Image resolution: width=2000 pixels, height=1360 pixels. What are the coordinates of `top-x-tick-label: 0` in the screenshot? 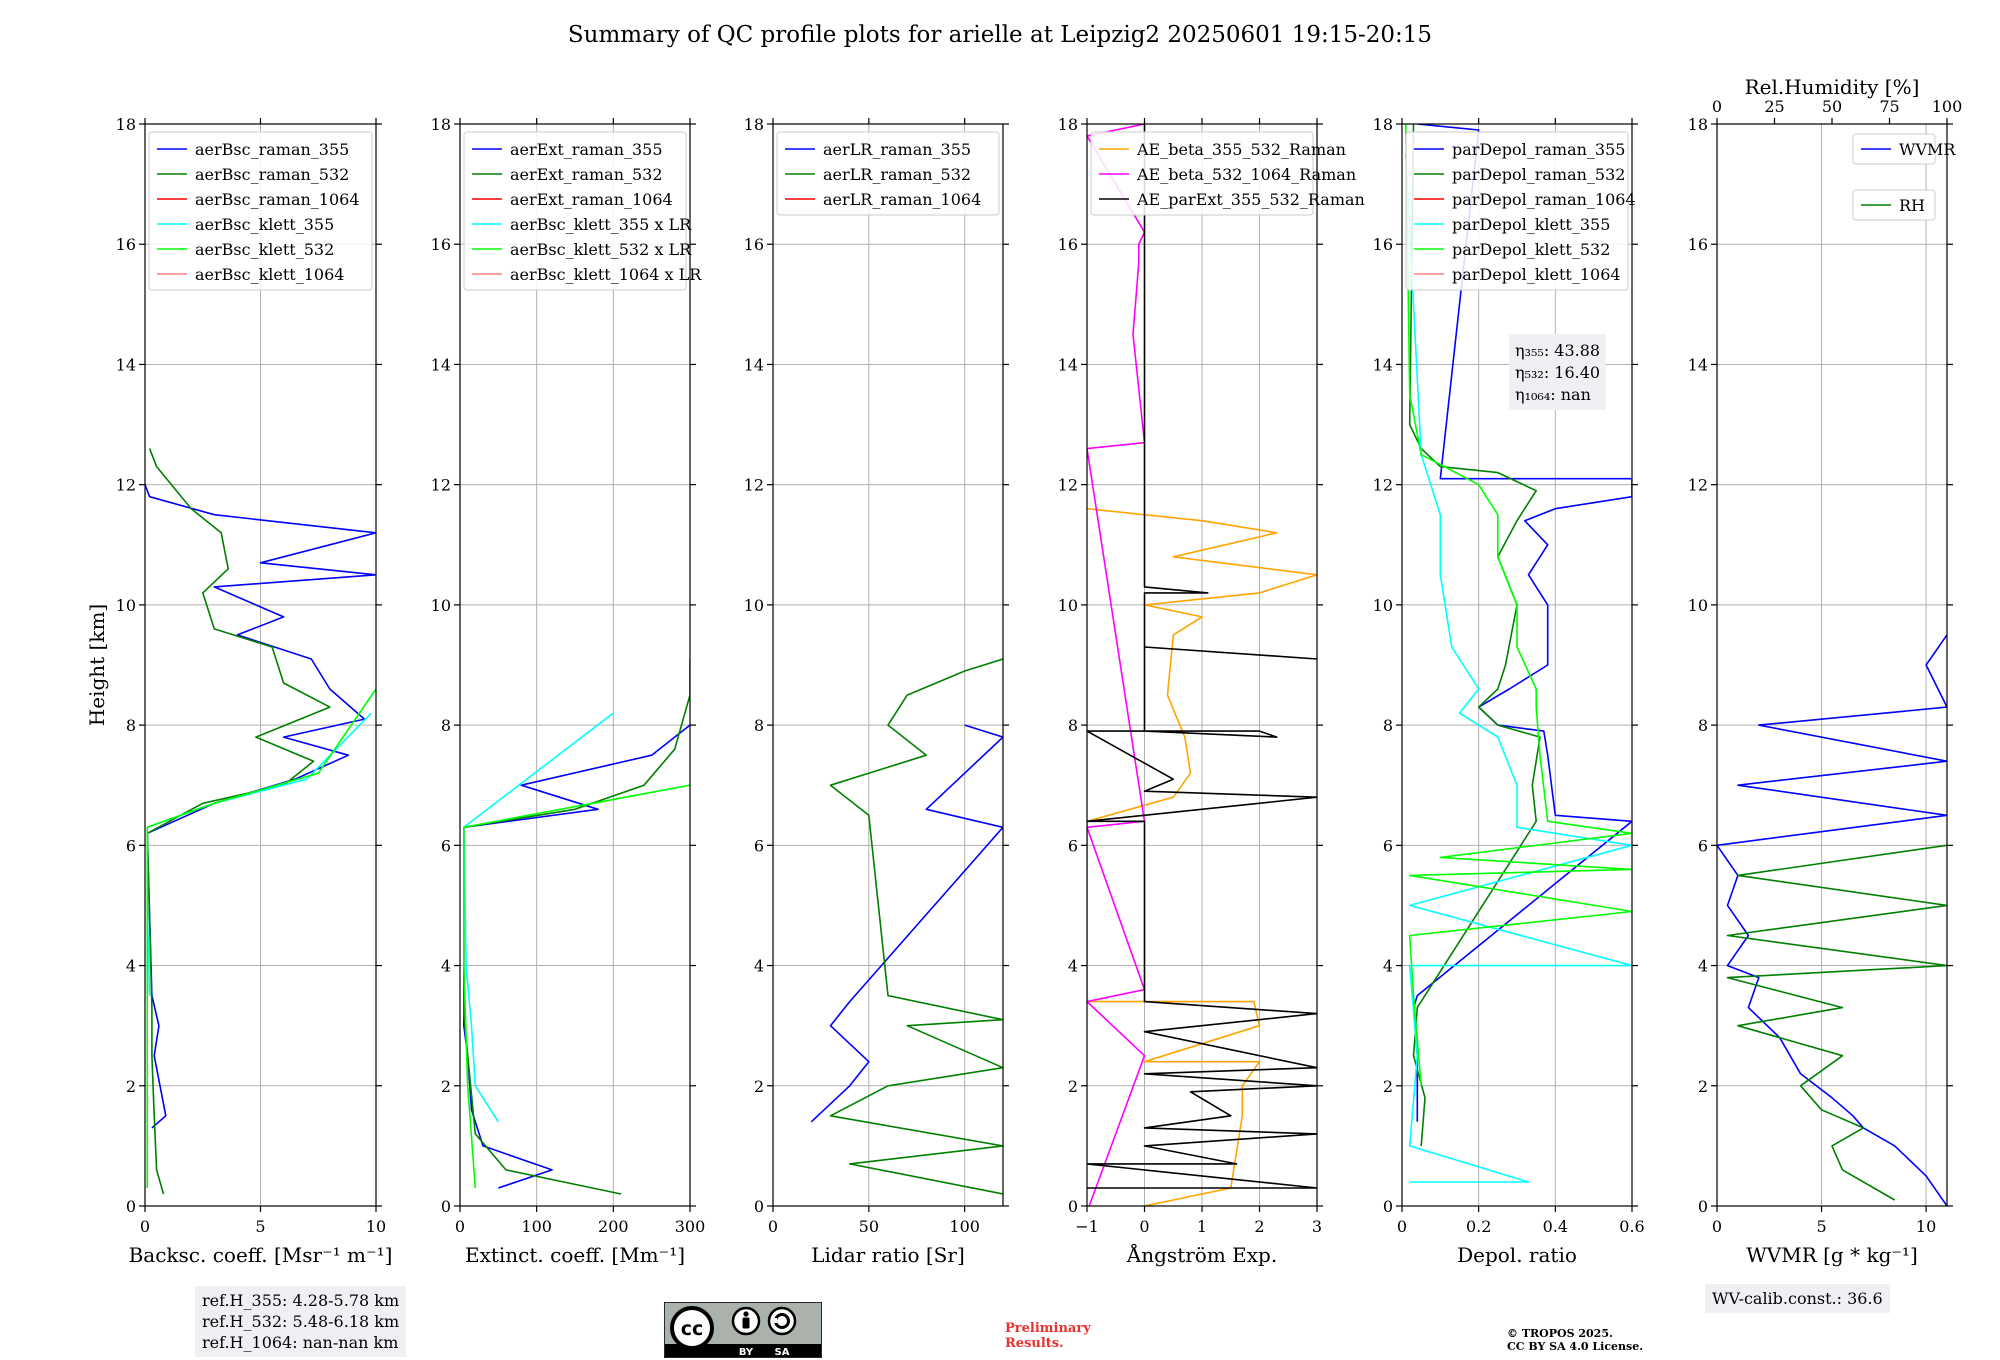 It's located at (1717, 106).